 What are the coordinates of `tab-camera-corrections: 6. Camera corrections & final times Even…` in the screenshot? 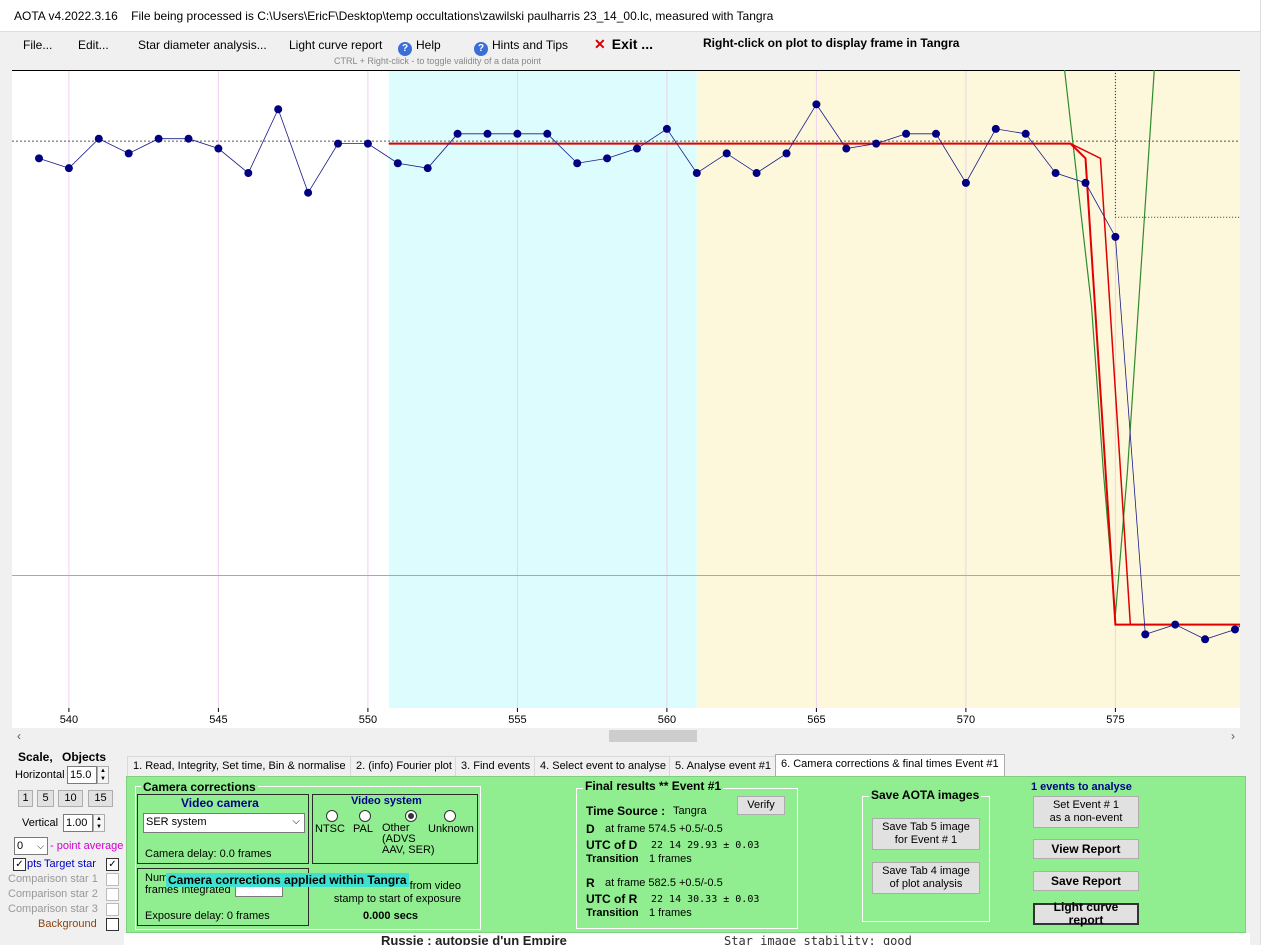 It's located at (890, 765).